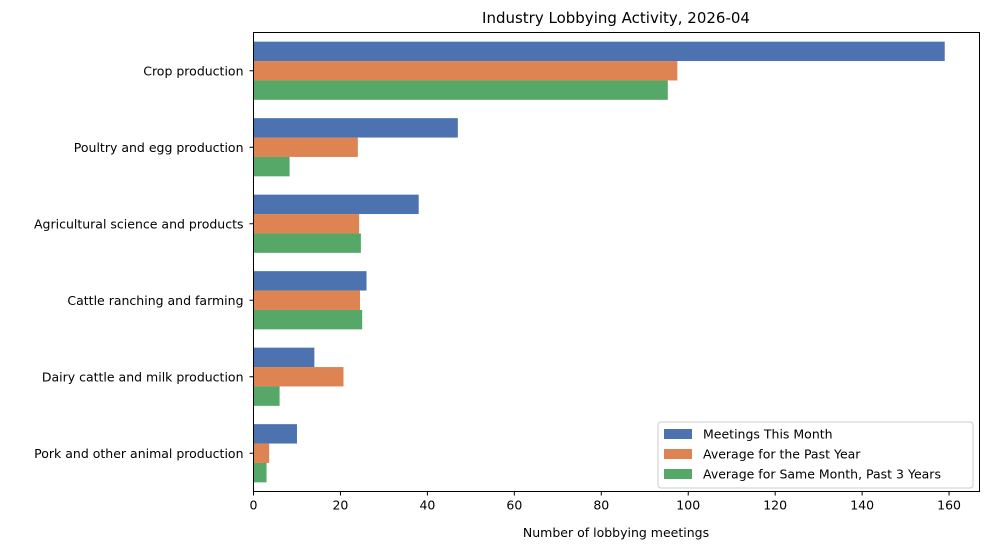 Image resolution: width=989 pixels, height=549 pixels. What do you see at coordinates (159, 147) in the screenshot?
I see `y-tick-label: Poultry and egg production` at bounding box center [159, 147].